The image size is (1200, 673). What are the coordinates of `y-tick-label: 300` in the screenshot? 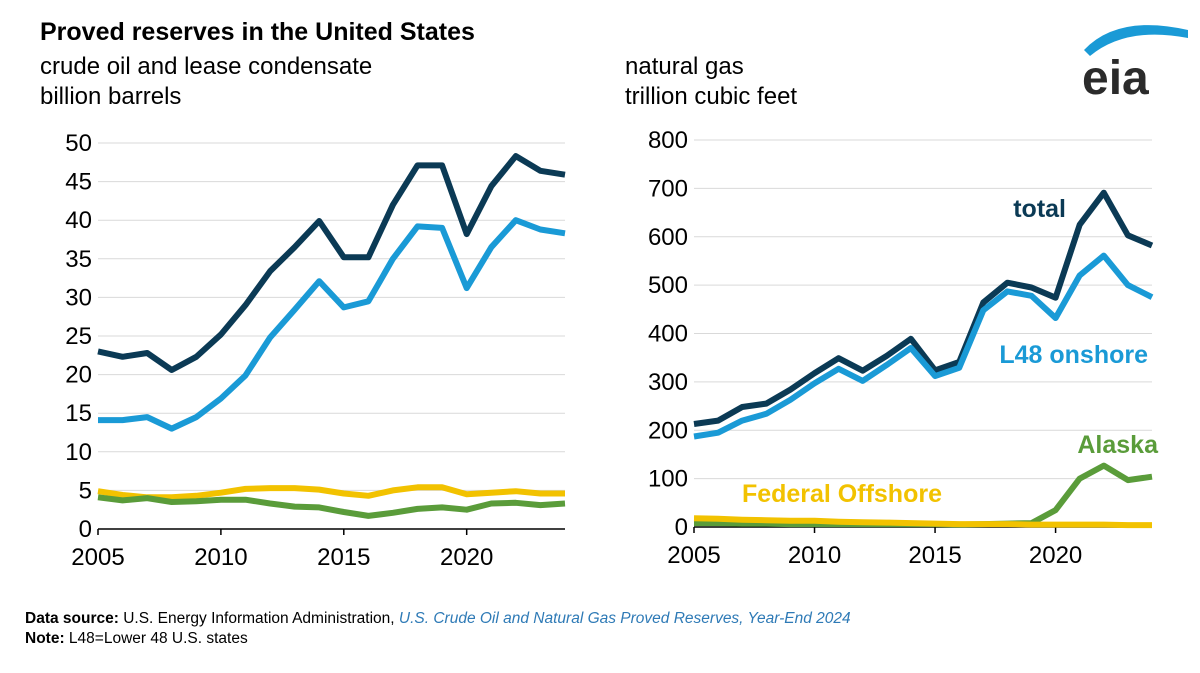 It's located at (668, 382).